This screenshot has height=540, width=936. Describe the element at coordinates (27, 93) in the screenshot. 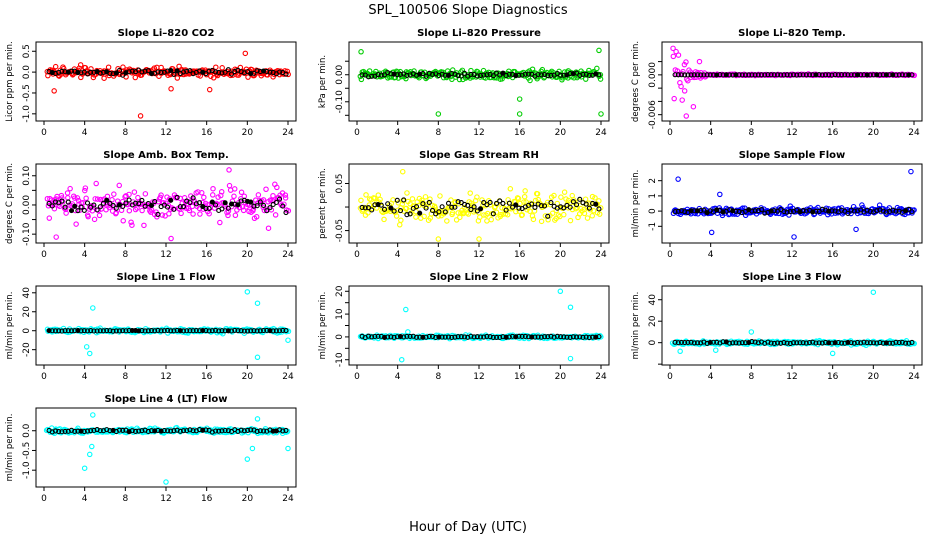

I see `y-tick-label: -0.5` at that location.